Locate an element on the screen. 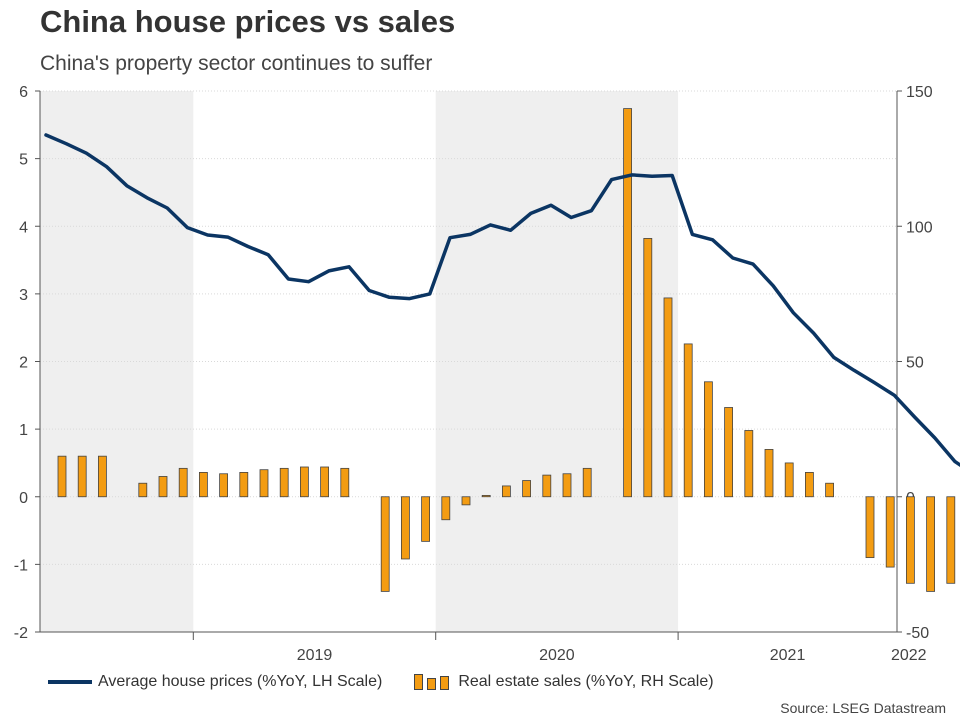 This screenshot has height=720, width=960. legend-line-swatch is located at coordinates (70, 682).